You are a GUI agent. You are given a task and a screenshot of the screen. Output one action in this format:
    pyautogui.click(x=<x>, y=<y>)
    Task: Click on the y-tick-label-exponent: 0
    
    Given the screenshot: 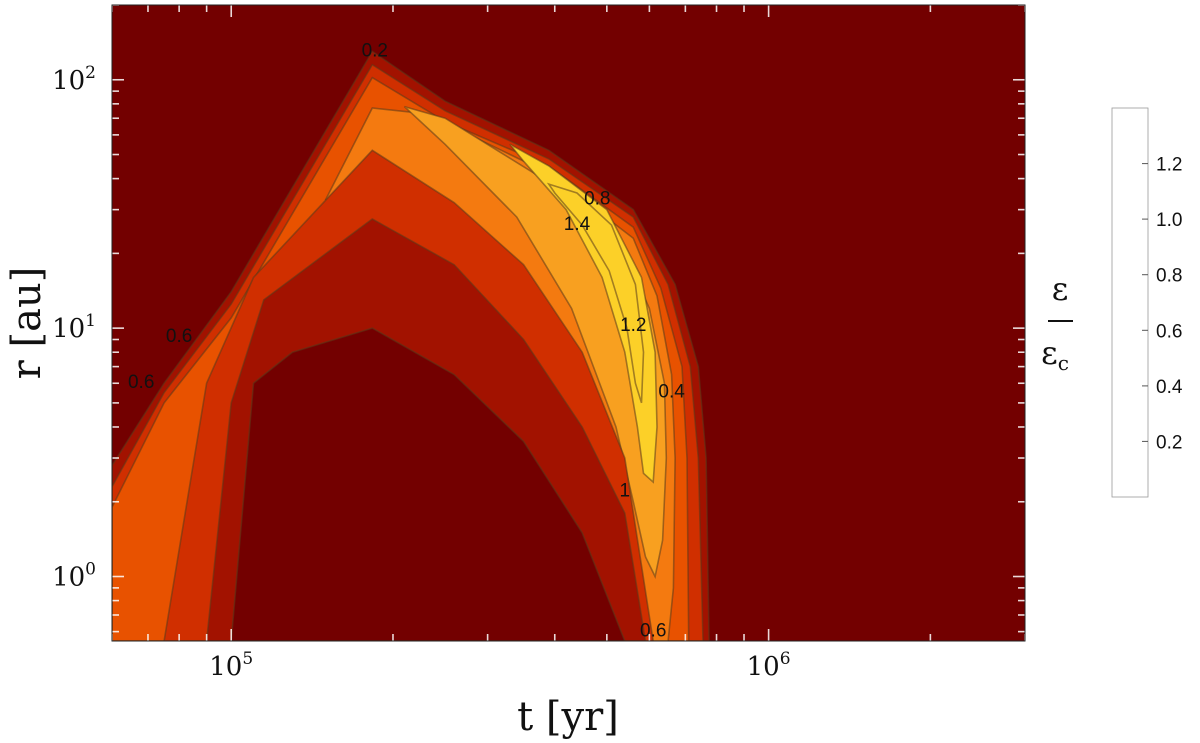 What is the action you would take?
    pyautogui.click(x=90, y=570)
    